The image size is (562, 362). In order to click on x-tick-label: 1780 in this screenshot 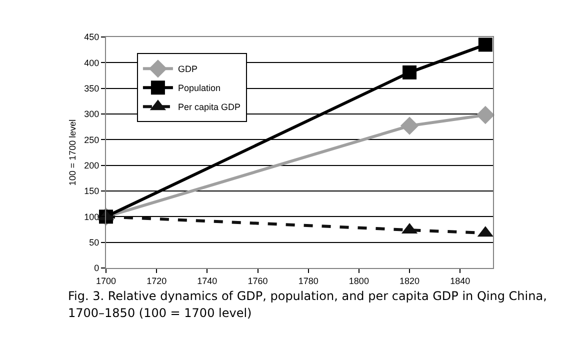, I will do `click(308, 281)`.